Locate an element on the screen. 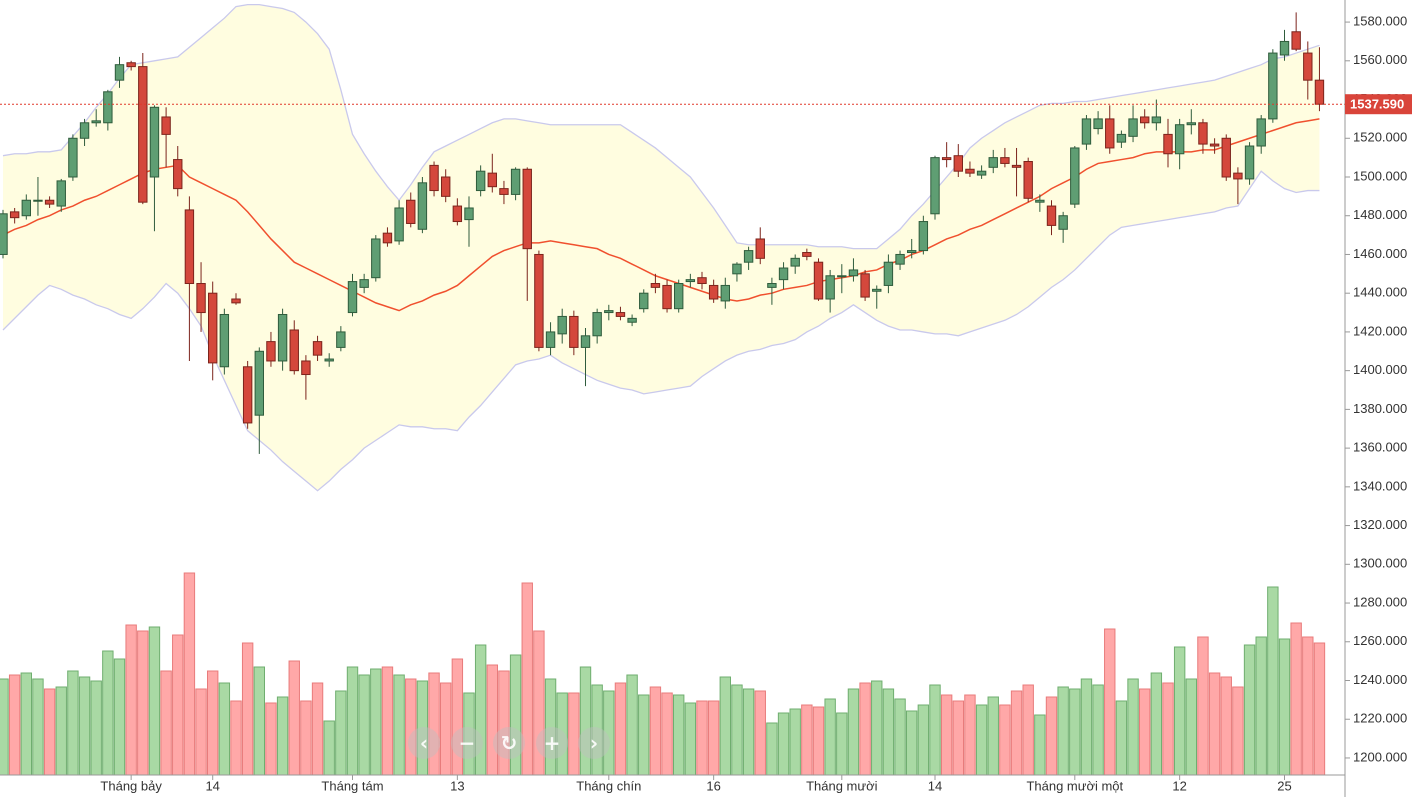 The image size is (1412, 797). scroll-right-button: › is located at coordinates (594, 743).